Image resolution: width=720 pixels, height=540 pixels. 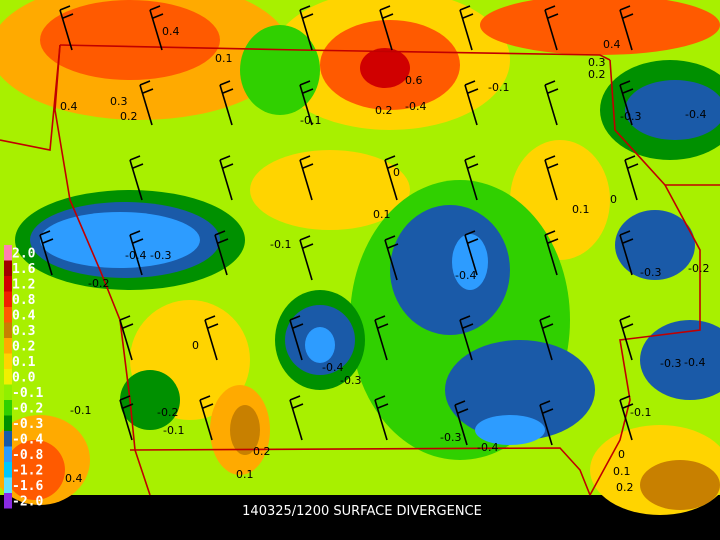 What do you see at coordinates (23, 347) in the screenshot?
I see `legend-label: 0.2` at bounding box center [23, 347].